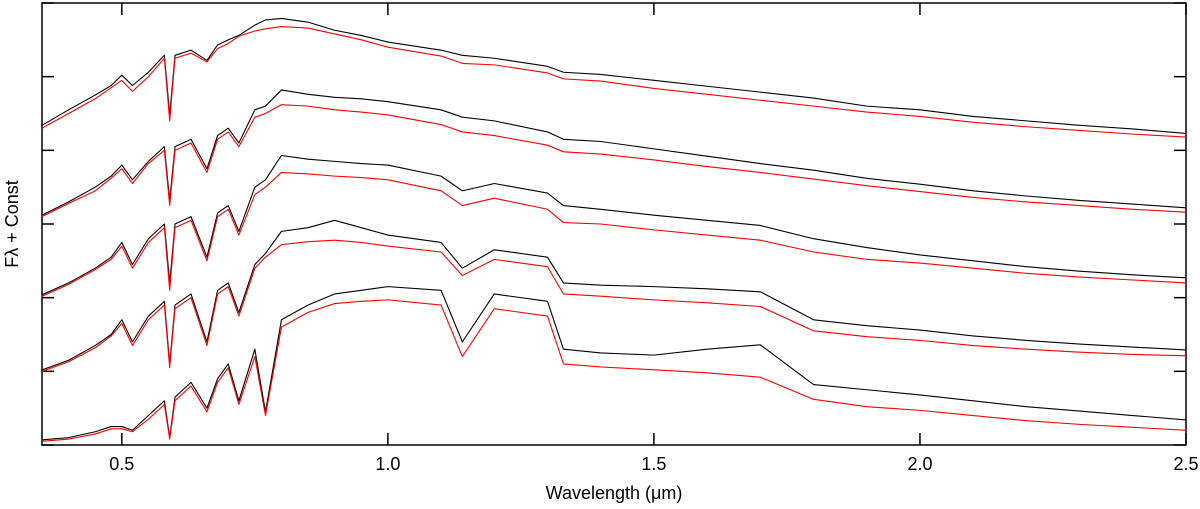 This screenshot has height=509, width=1200. Describe the element at coordinates (387, 464) in the screenshot. I see `x-tick-label: 1.0` at that location.